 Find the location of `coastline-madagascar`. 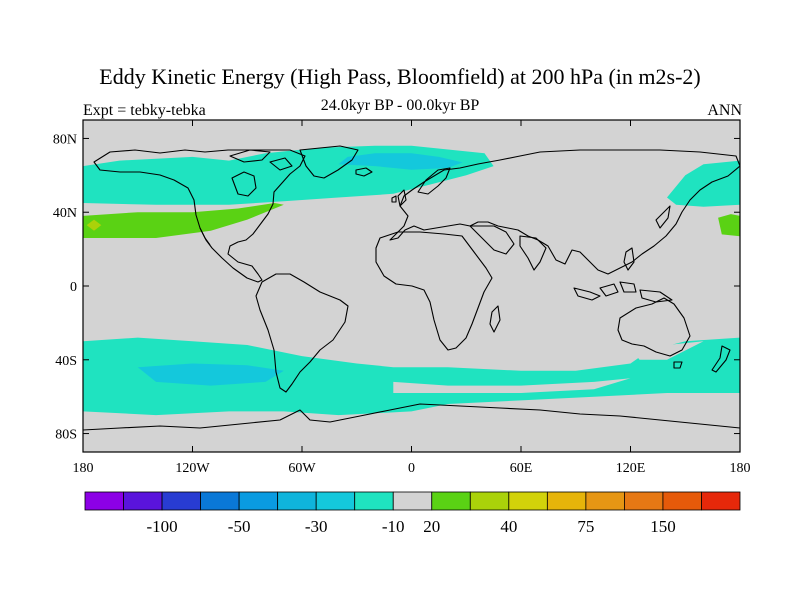

coastline-madagascar is located at coordinates (495, 319).